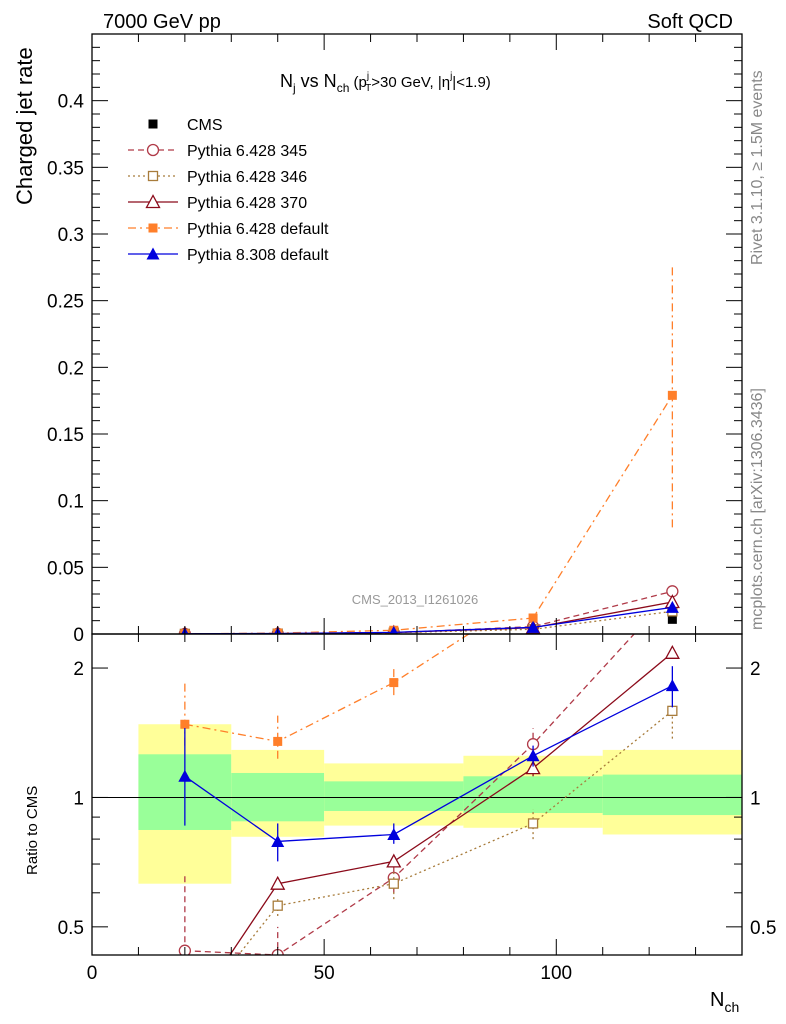 The width and height of the screenshot is (786, 1024). I want to click on ratio-ytick-label-left: 0.5, so click(71, 928).